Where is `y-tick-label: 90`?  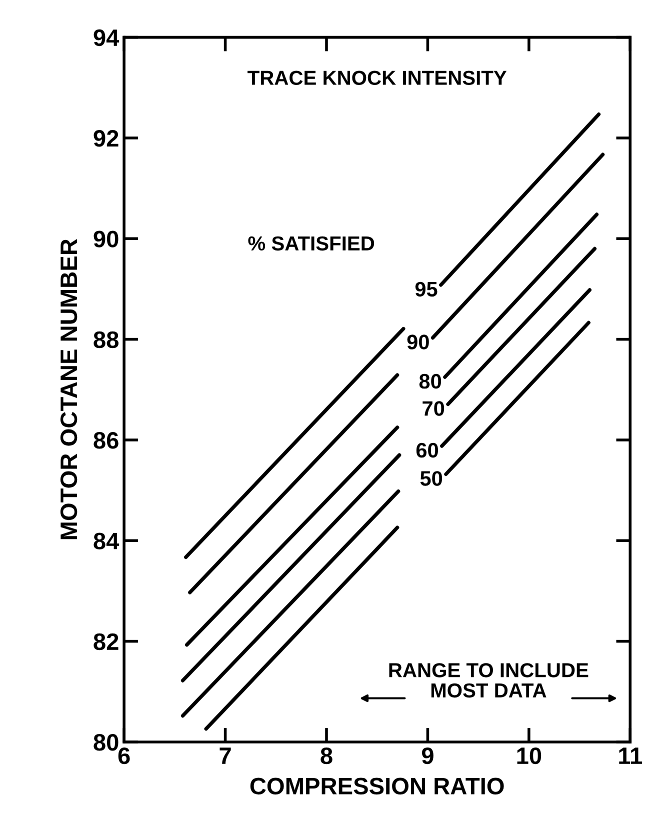 y-tick-label: 90 is located at coordinates (106, 239).